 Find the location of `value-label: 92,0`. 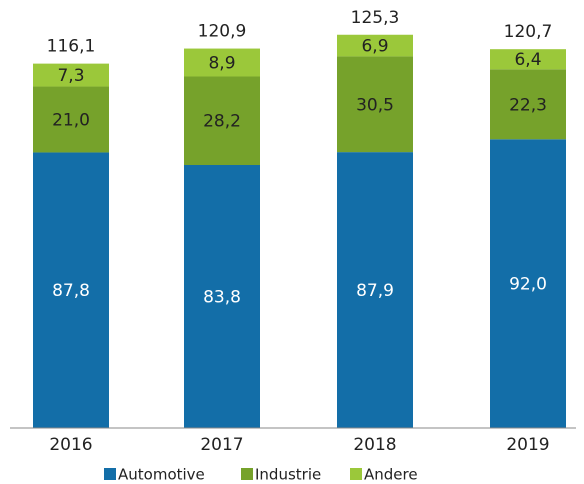

value-label: 92,0 is located at coordinates (528, 285).